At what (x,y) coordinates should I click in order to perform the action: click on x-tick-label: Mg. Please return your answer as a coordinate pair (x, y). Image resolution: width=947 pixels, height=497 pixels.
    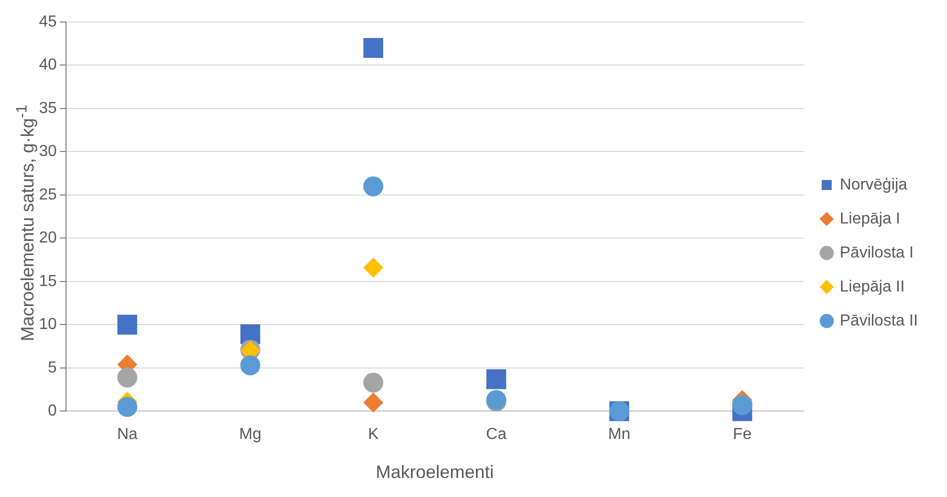
    Looking at the image, I should click on (250, 435).